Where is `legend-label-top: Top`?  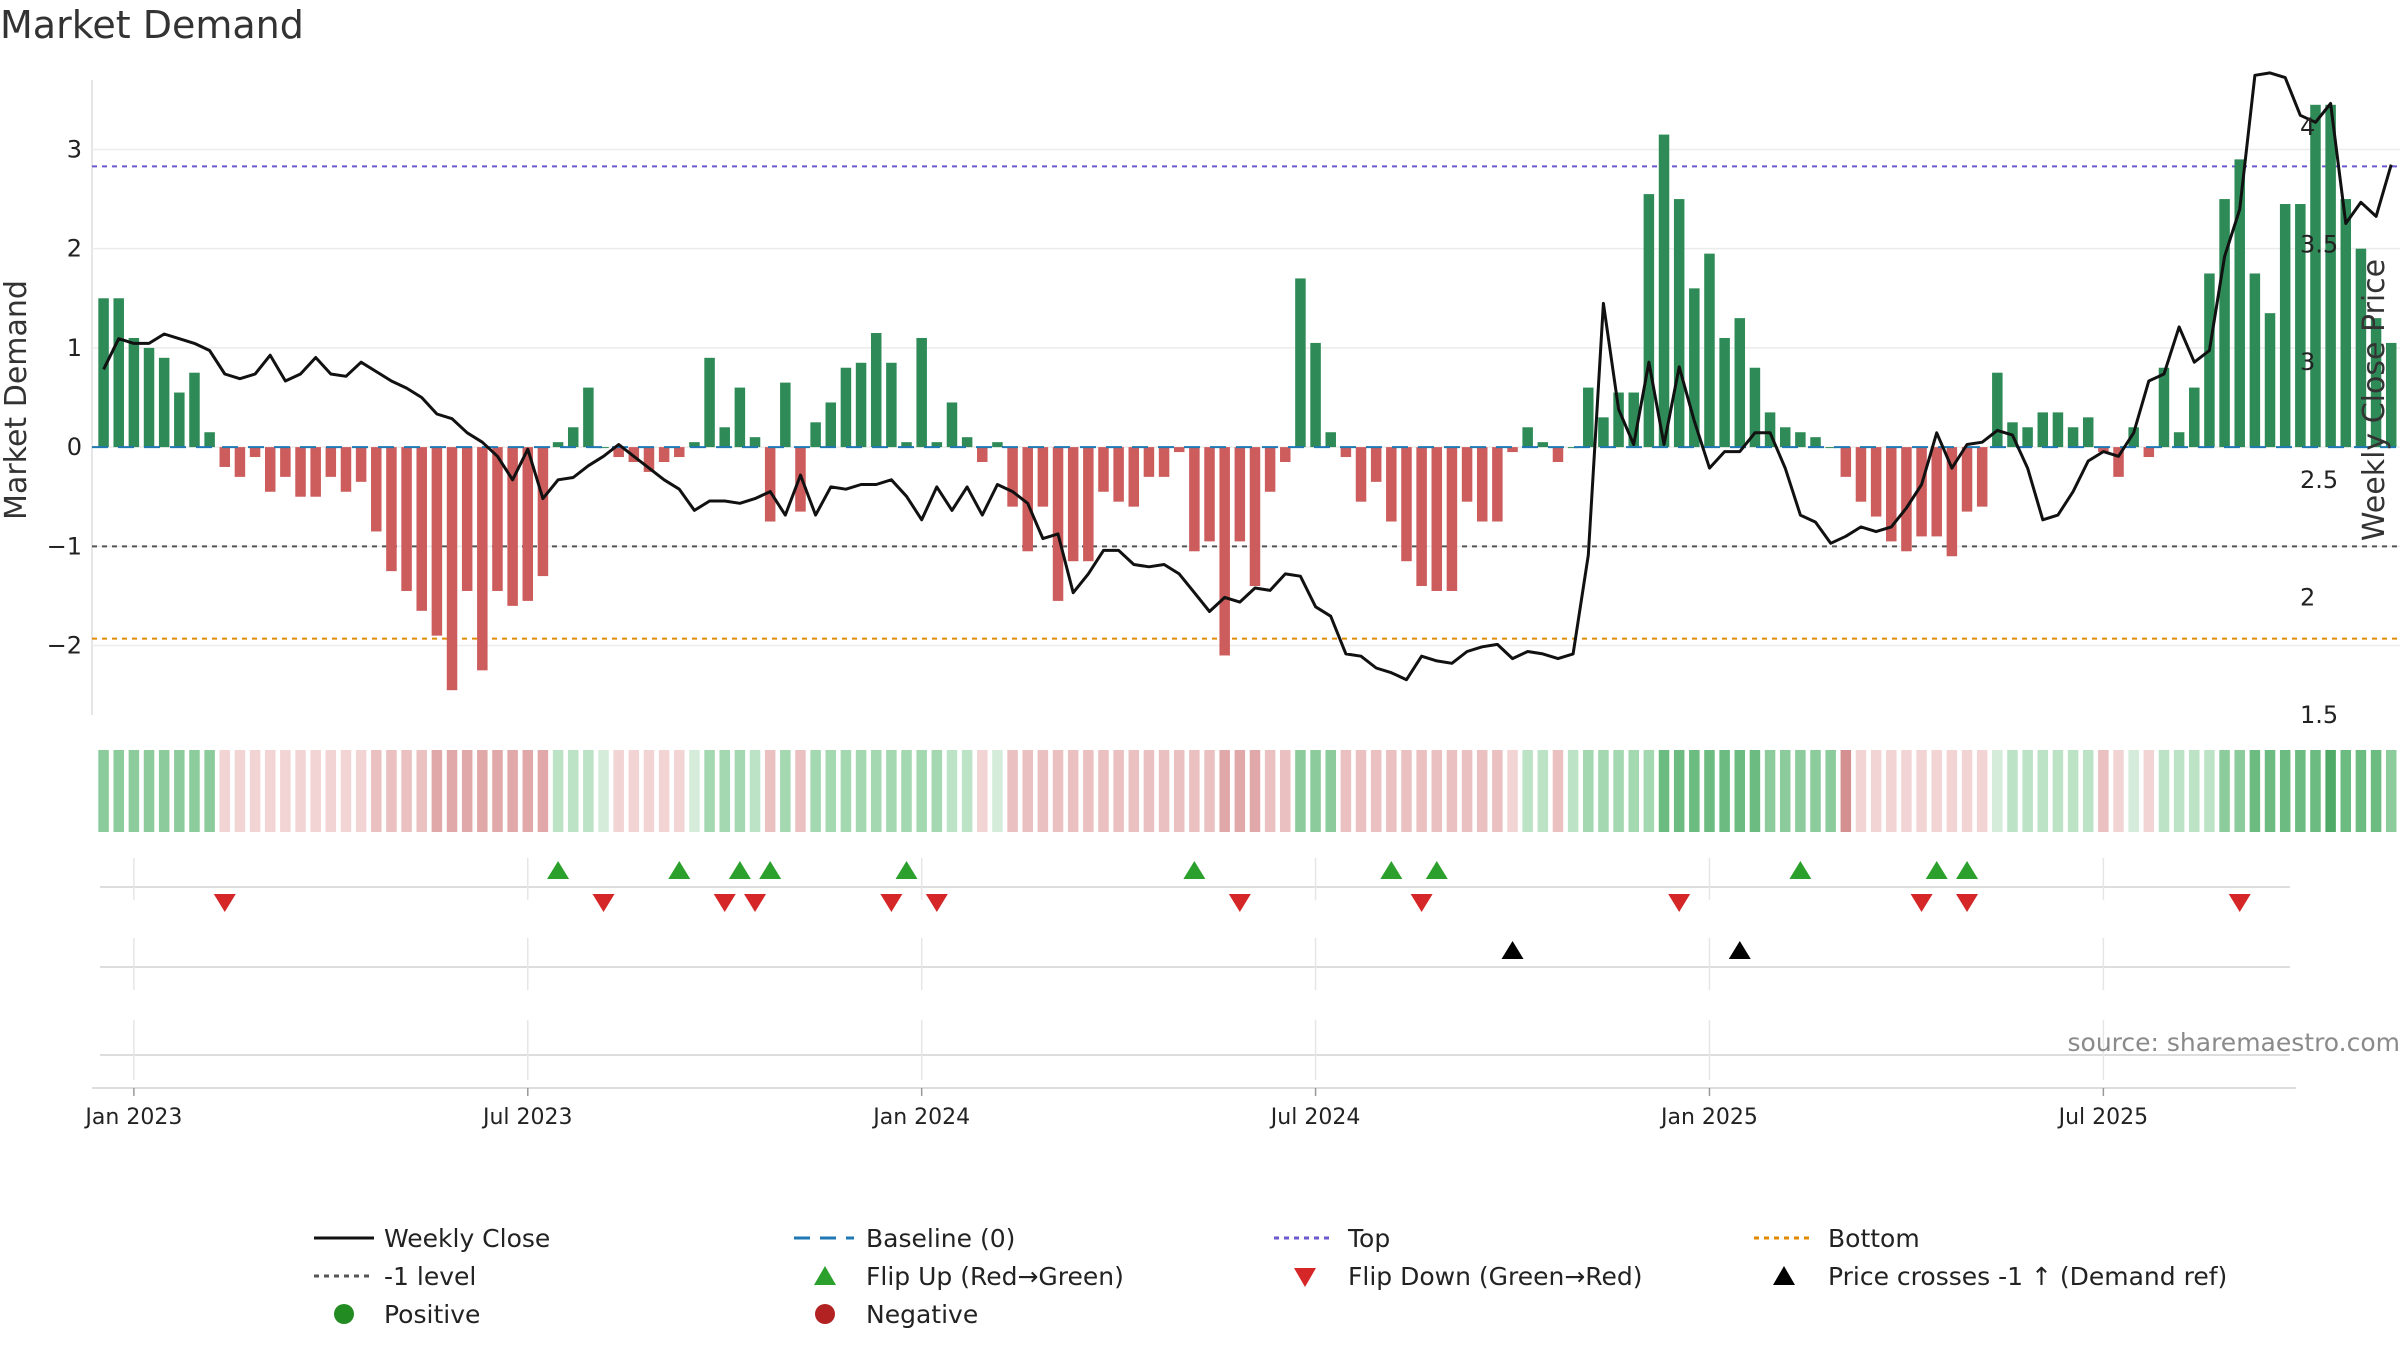
legend-label-top: Top is located at coordinates (1368, 1238).